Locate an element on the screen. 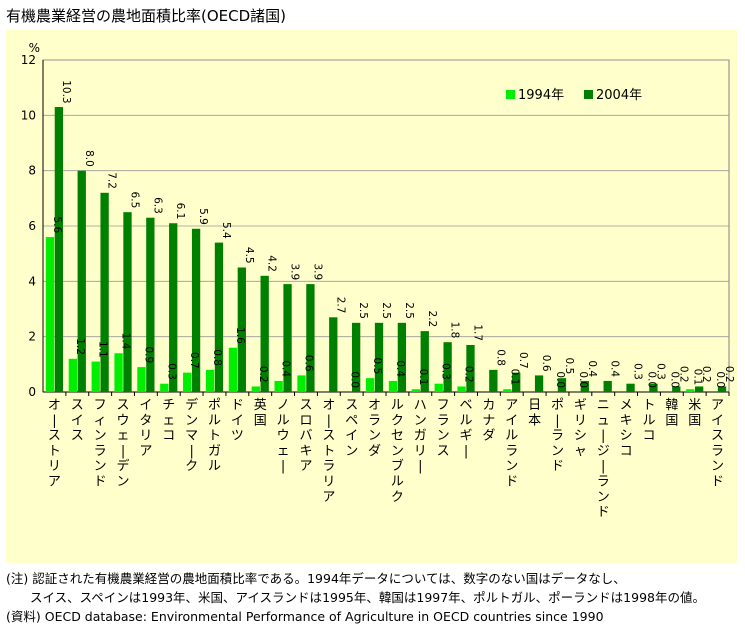 Image resolution: width=745 pixels, height=635 pixels. data-label: 5.4 is located at coordinates (226, 230).